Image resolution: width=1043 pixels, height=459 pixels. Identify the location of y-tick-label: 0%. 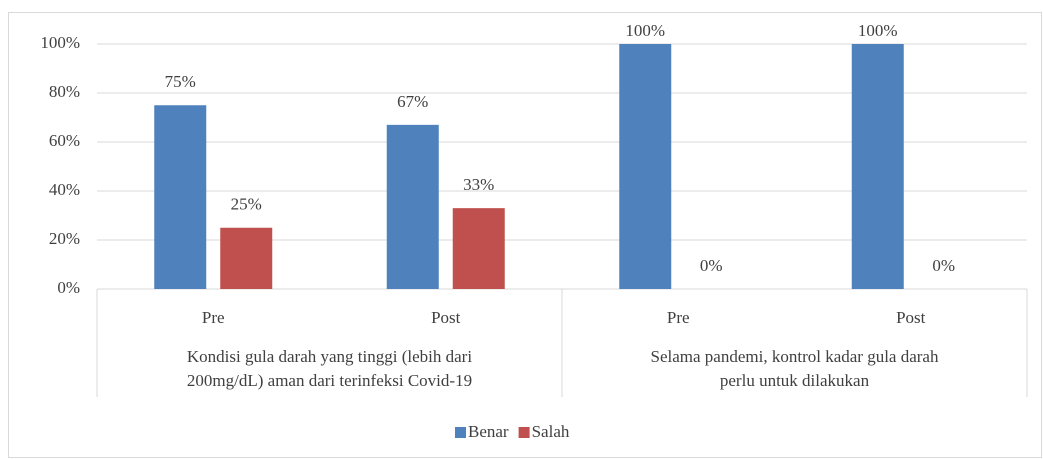
(68, 287).